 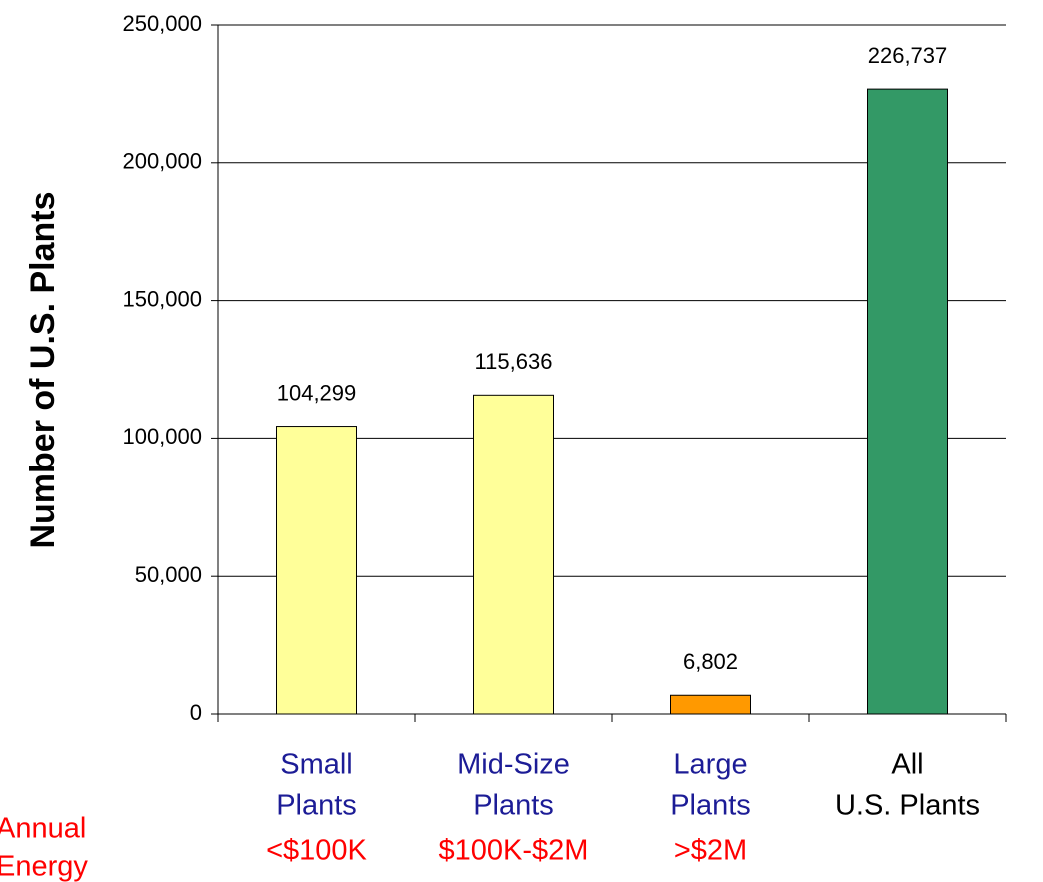 I want to click on x-tick-label: Small, so click(x=316, y=765).